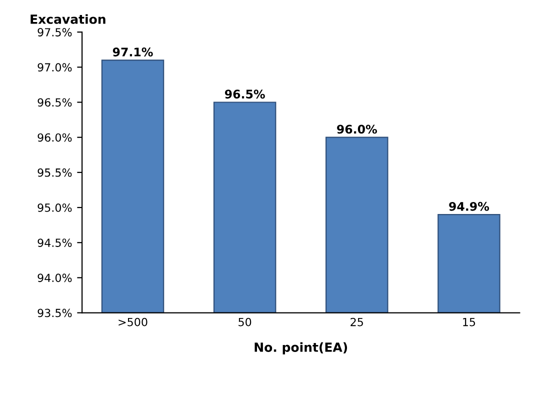 This screenshot has width=547, height=401. Describe the element at coordinates (55, 313) in the screenshot. I see `y-tick-label: 93.5%` at that location.